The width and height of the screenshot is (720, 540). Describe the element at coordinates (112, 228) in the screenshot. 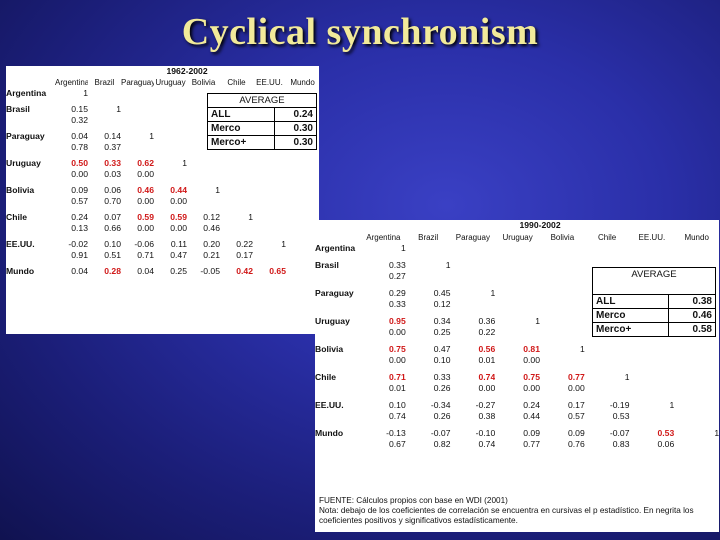

I see `pvalue-cell: 0.66` at that location.